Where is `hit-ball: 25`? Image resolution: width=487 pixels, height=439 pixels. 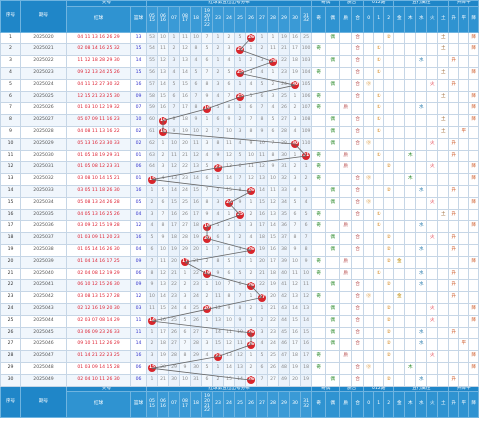
hit-ball: 25 is located at coordinates (240, 214).